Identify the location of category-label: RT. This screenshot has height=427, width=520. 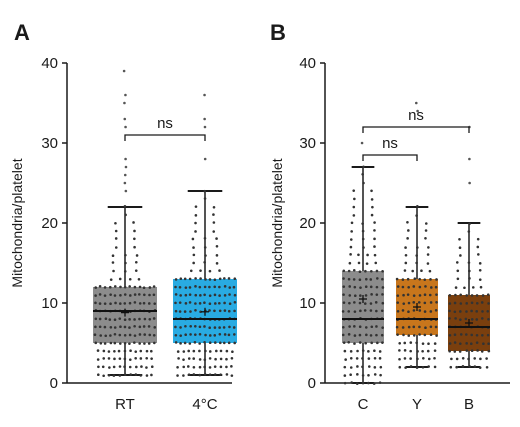
(125, 404).